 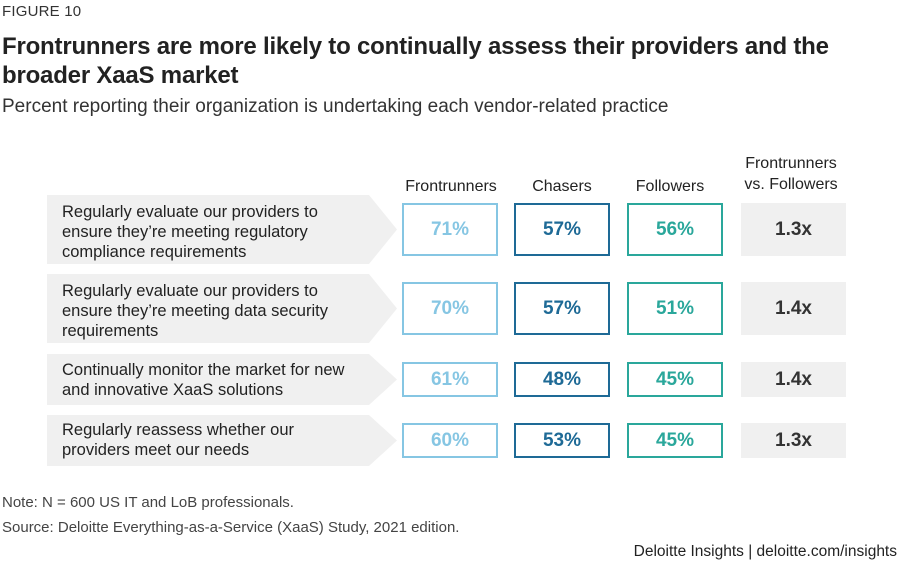 What do you see at coordinates (675, 229) in the screenshot?
I see `followers-value: 56%` at bounding box center [675, 229].